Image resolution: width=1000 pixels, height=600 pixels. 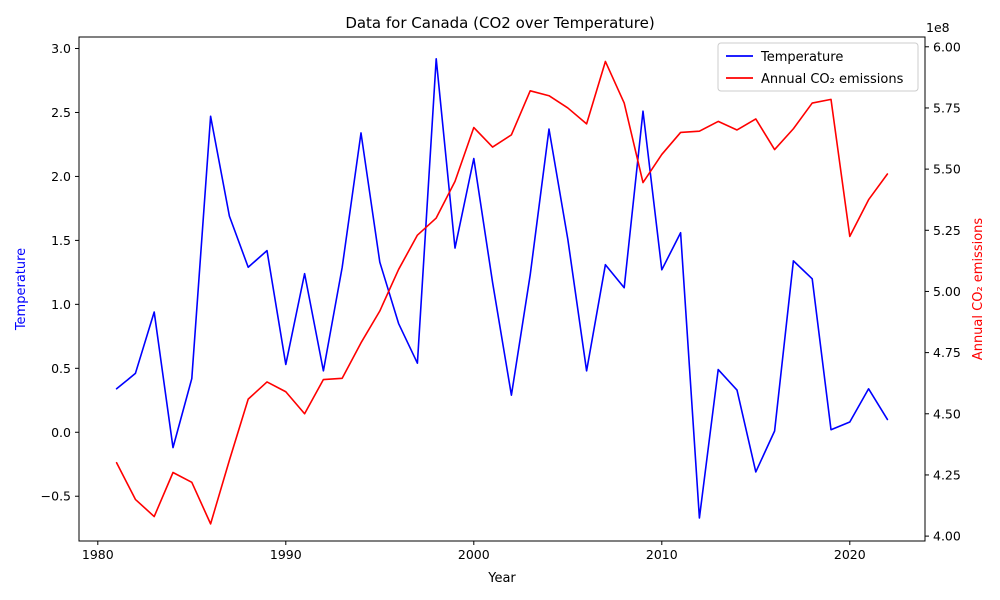 I want to click on chart-title: Data for Canada (CO2 over Temperature), so click(x=499, y=23).